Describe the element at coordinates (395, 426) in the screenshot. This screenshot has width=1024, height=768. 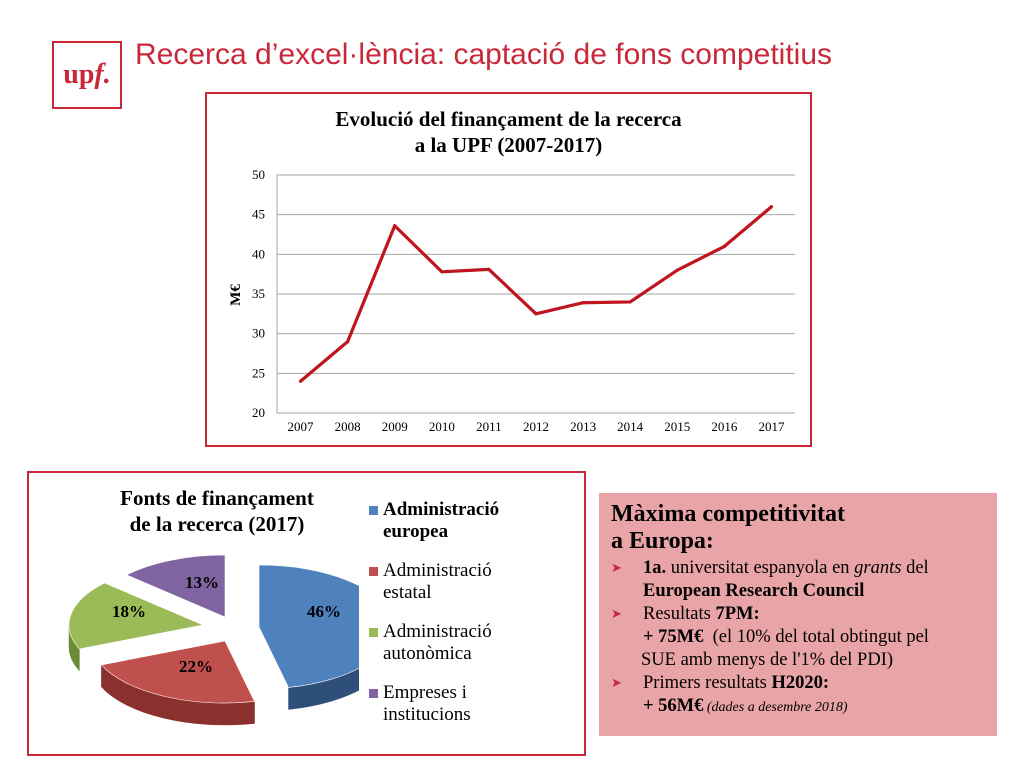
I see `x-tick-label-2009: 2009` at that location.